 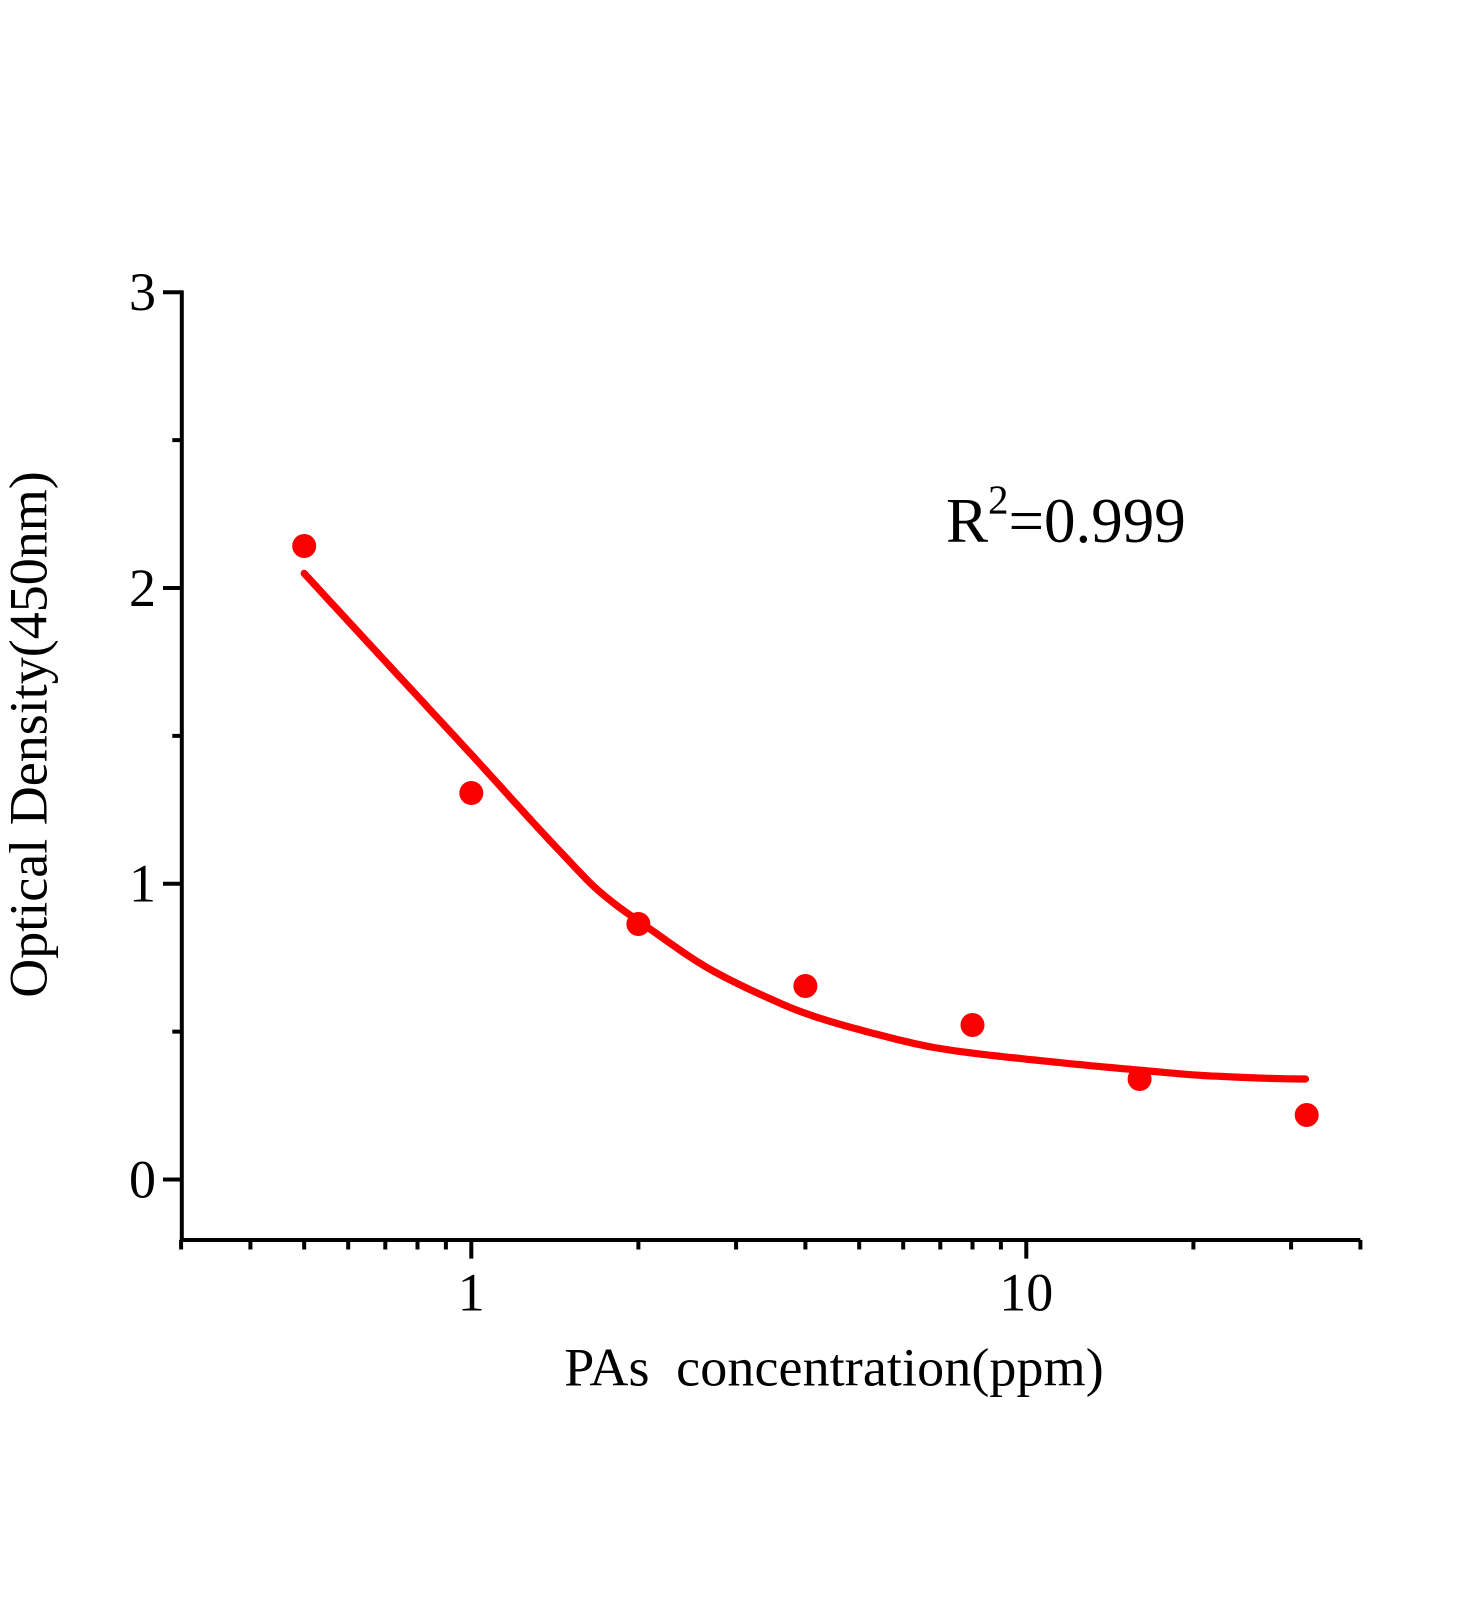 What do you see at coordinates (29, 734) in the screenshot?
I see `svg-text: Optical Density(450nm)` at bounding box center [29, 734].